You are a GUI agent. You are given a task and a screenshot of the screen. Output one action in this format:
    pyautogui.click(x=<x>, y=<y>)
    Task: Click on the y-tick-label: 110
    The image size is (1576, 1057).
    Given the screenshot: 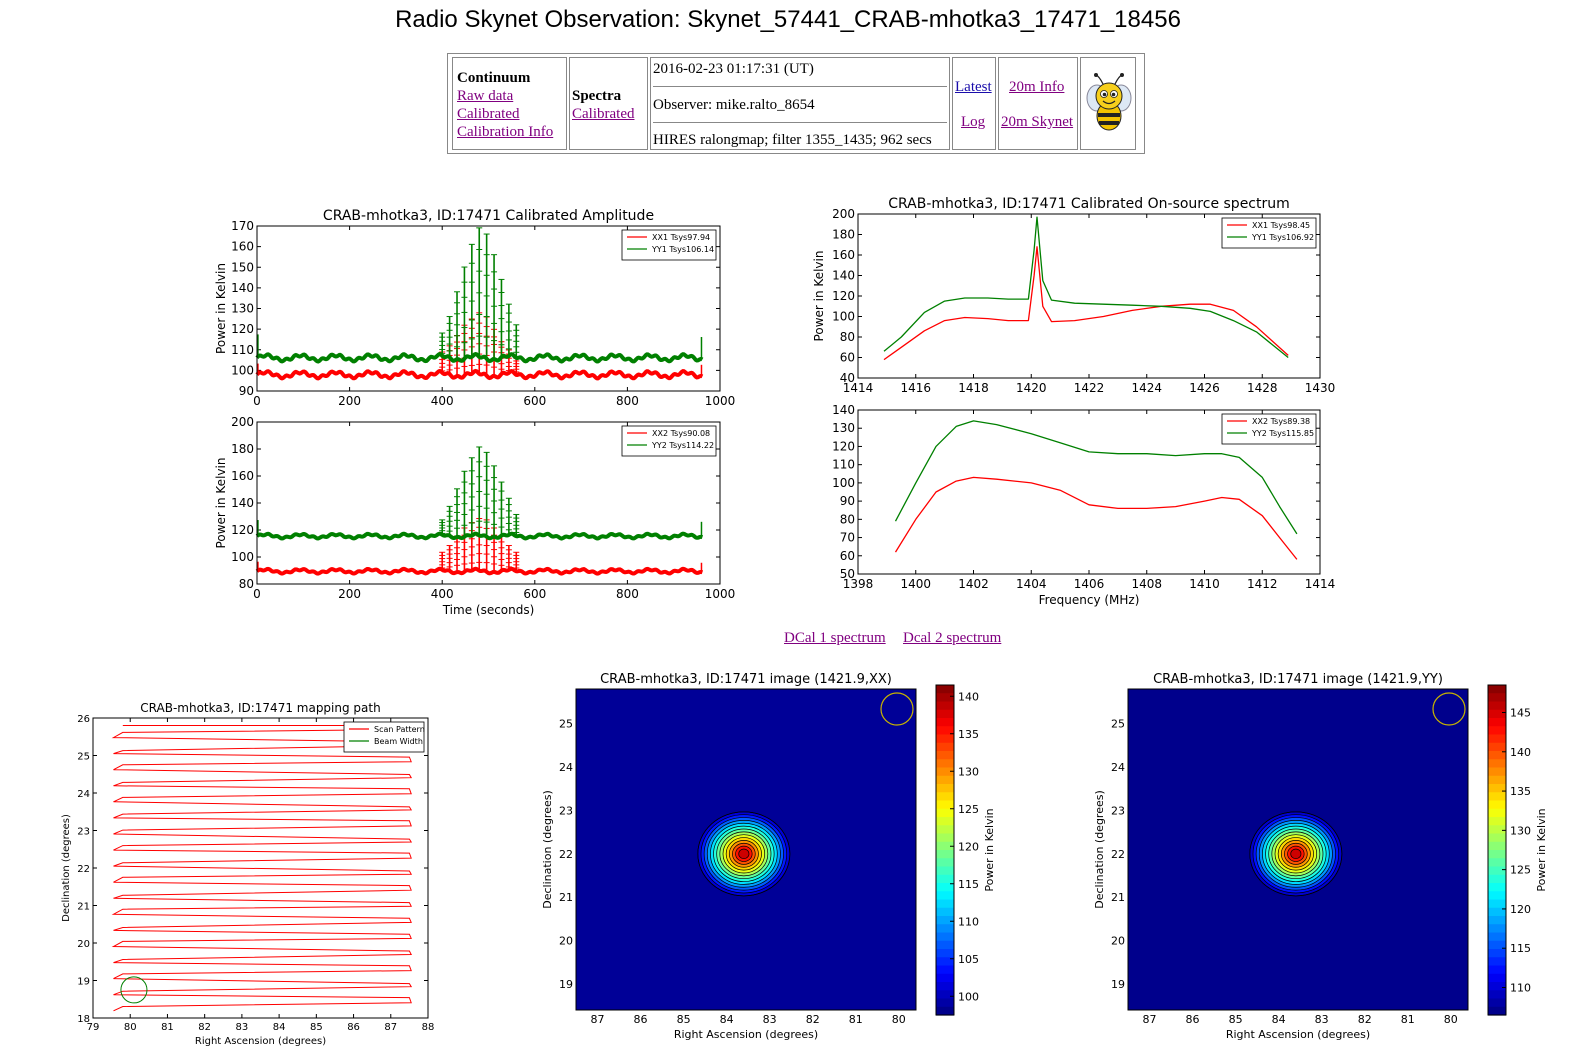 What is the action you would take?
    pyautogui.click(x=843, y=465)
    